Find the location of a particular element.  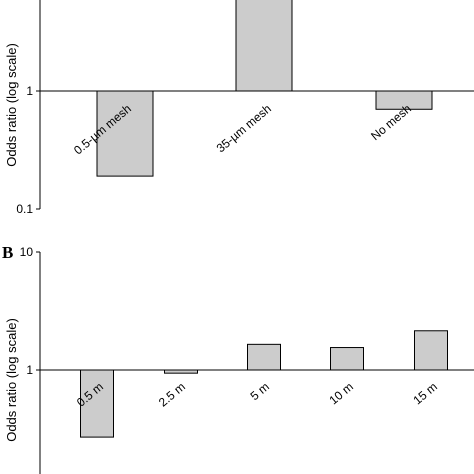

category-label: 15 m is located at coordinates (424, 394).